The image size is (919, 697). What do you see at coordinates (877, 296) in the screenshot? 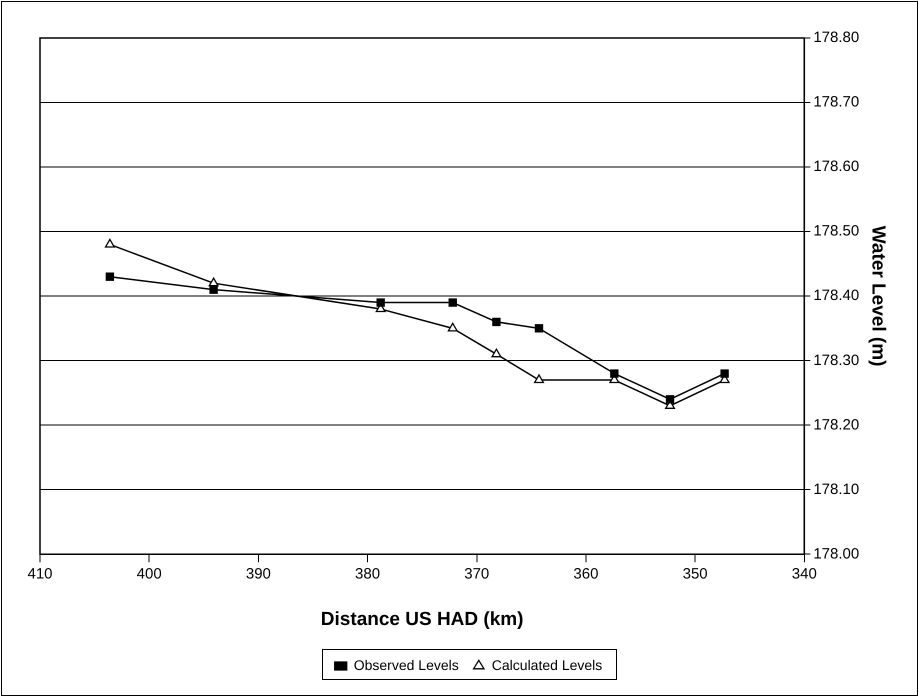
I see `y-axis-title: Water Level (m)` at bounding box center [877, 296].